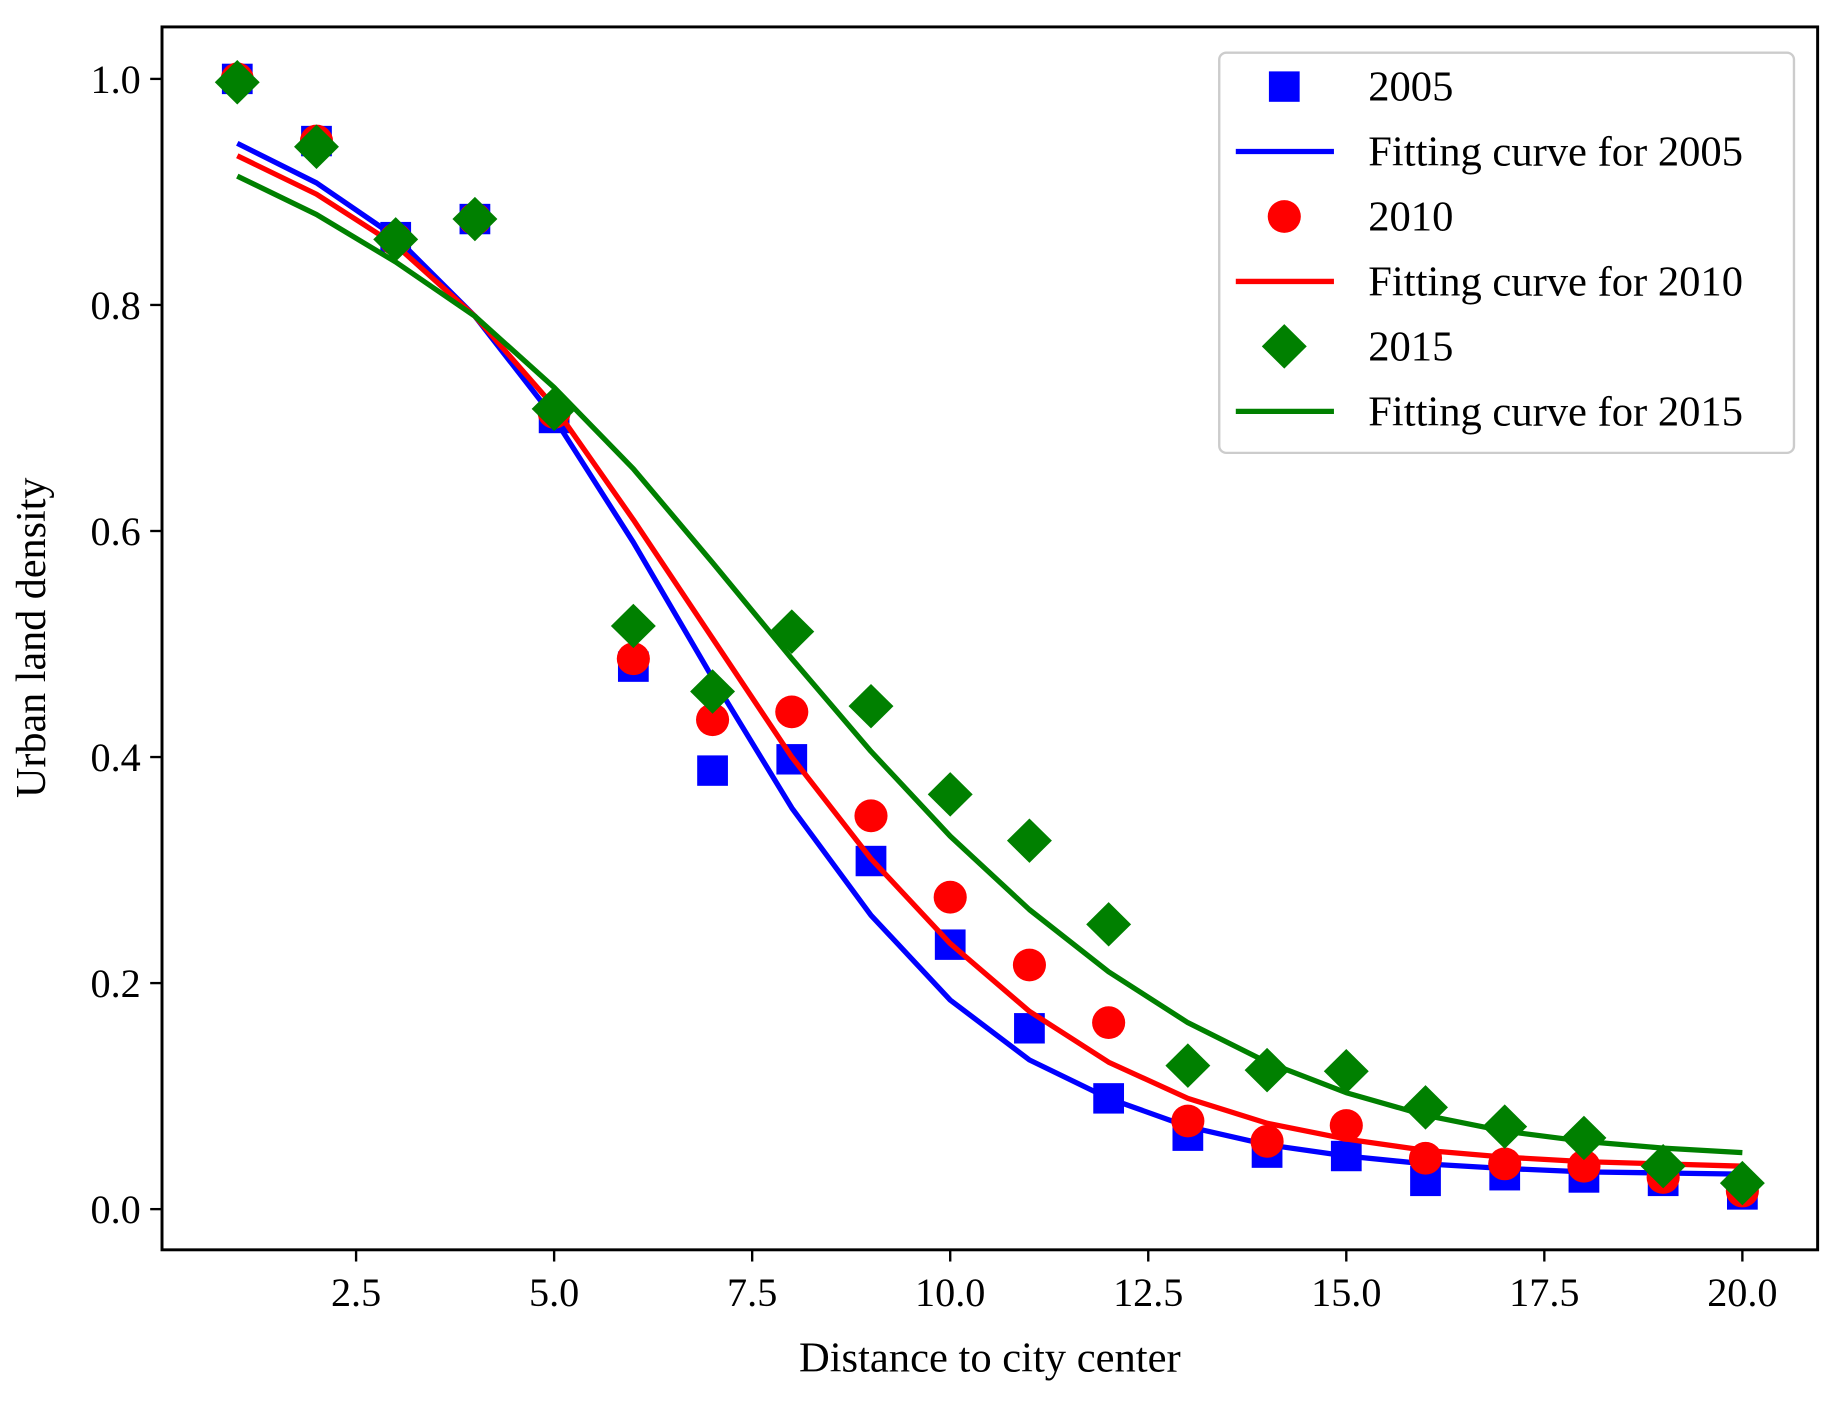 This screenshot has height=1416, width=1833. I want to click on legend-entry-label: 2015, so click(1410, 347).